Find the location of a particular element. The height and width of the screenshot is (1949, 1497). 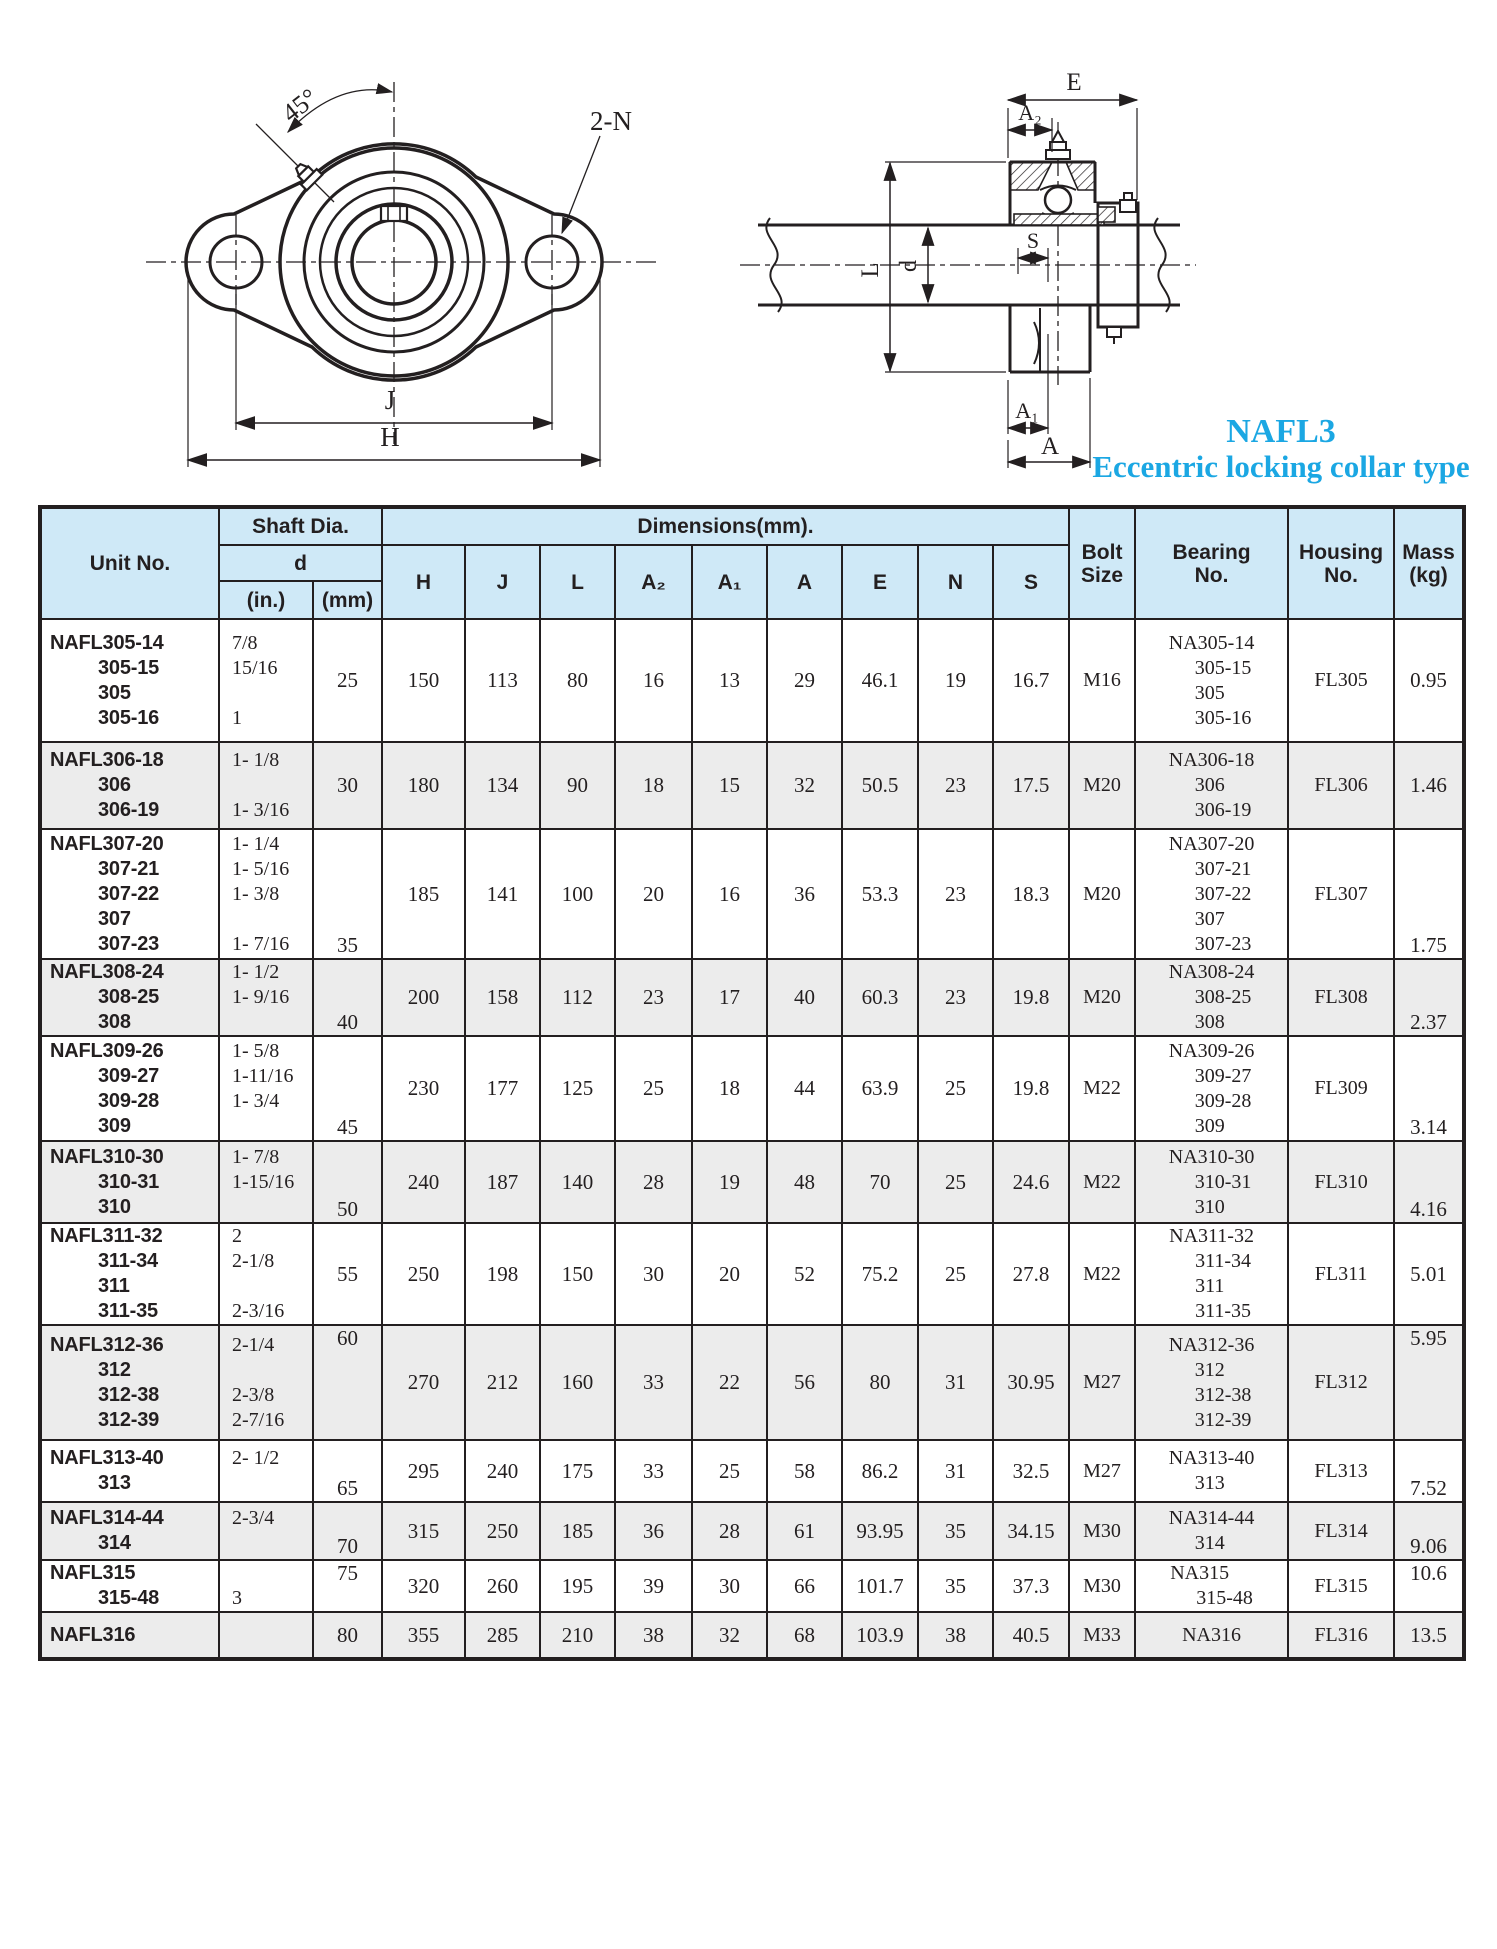

cell-shaft-dia-in: 1- 1/4 1- 5/16 1- 3/8 1- 7/16 is located at coordinates (266, 894).